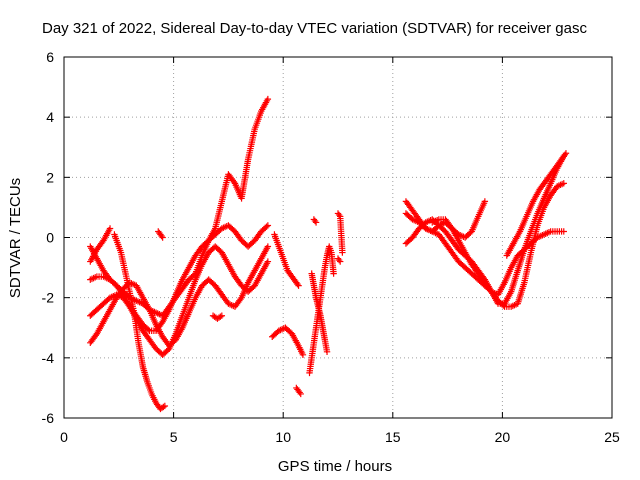 The width and height of the screenshot is (640, 480). What do you see at coordinates (503, 437) in the screenshot?
I see `x-tick-label: 20` at bounding box center [503, 437].